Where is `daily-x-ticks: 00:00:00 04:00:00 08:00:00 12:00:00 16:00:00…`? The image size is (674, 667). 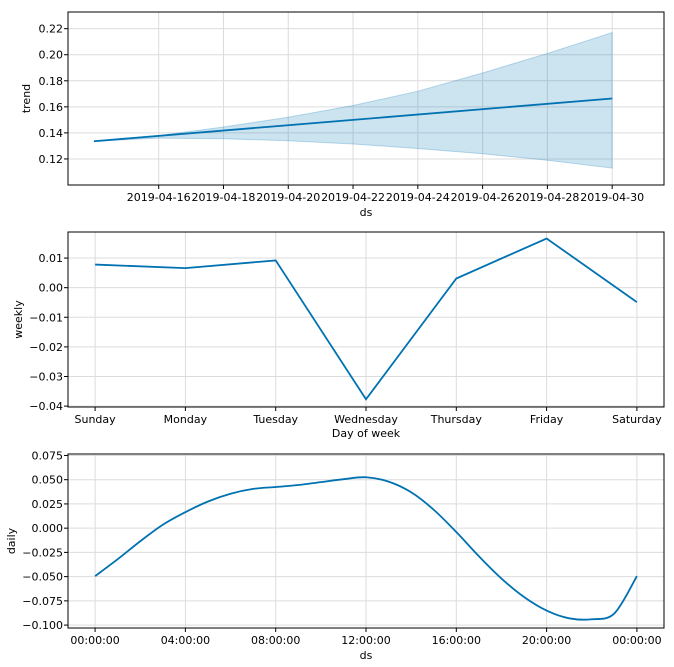 daily-x-ticks: 00:00:00 04:00:00 08:00:00 12:00:00 16:00:00… is located at coordinates (366, 637).